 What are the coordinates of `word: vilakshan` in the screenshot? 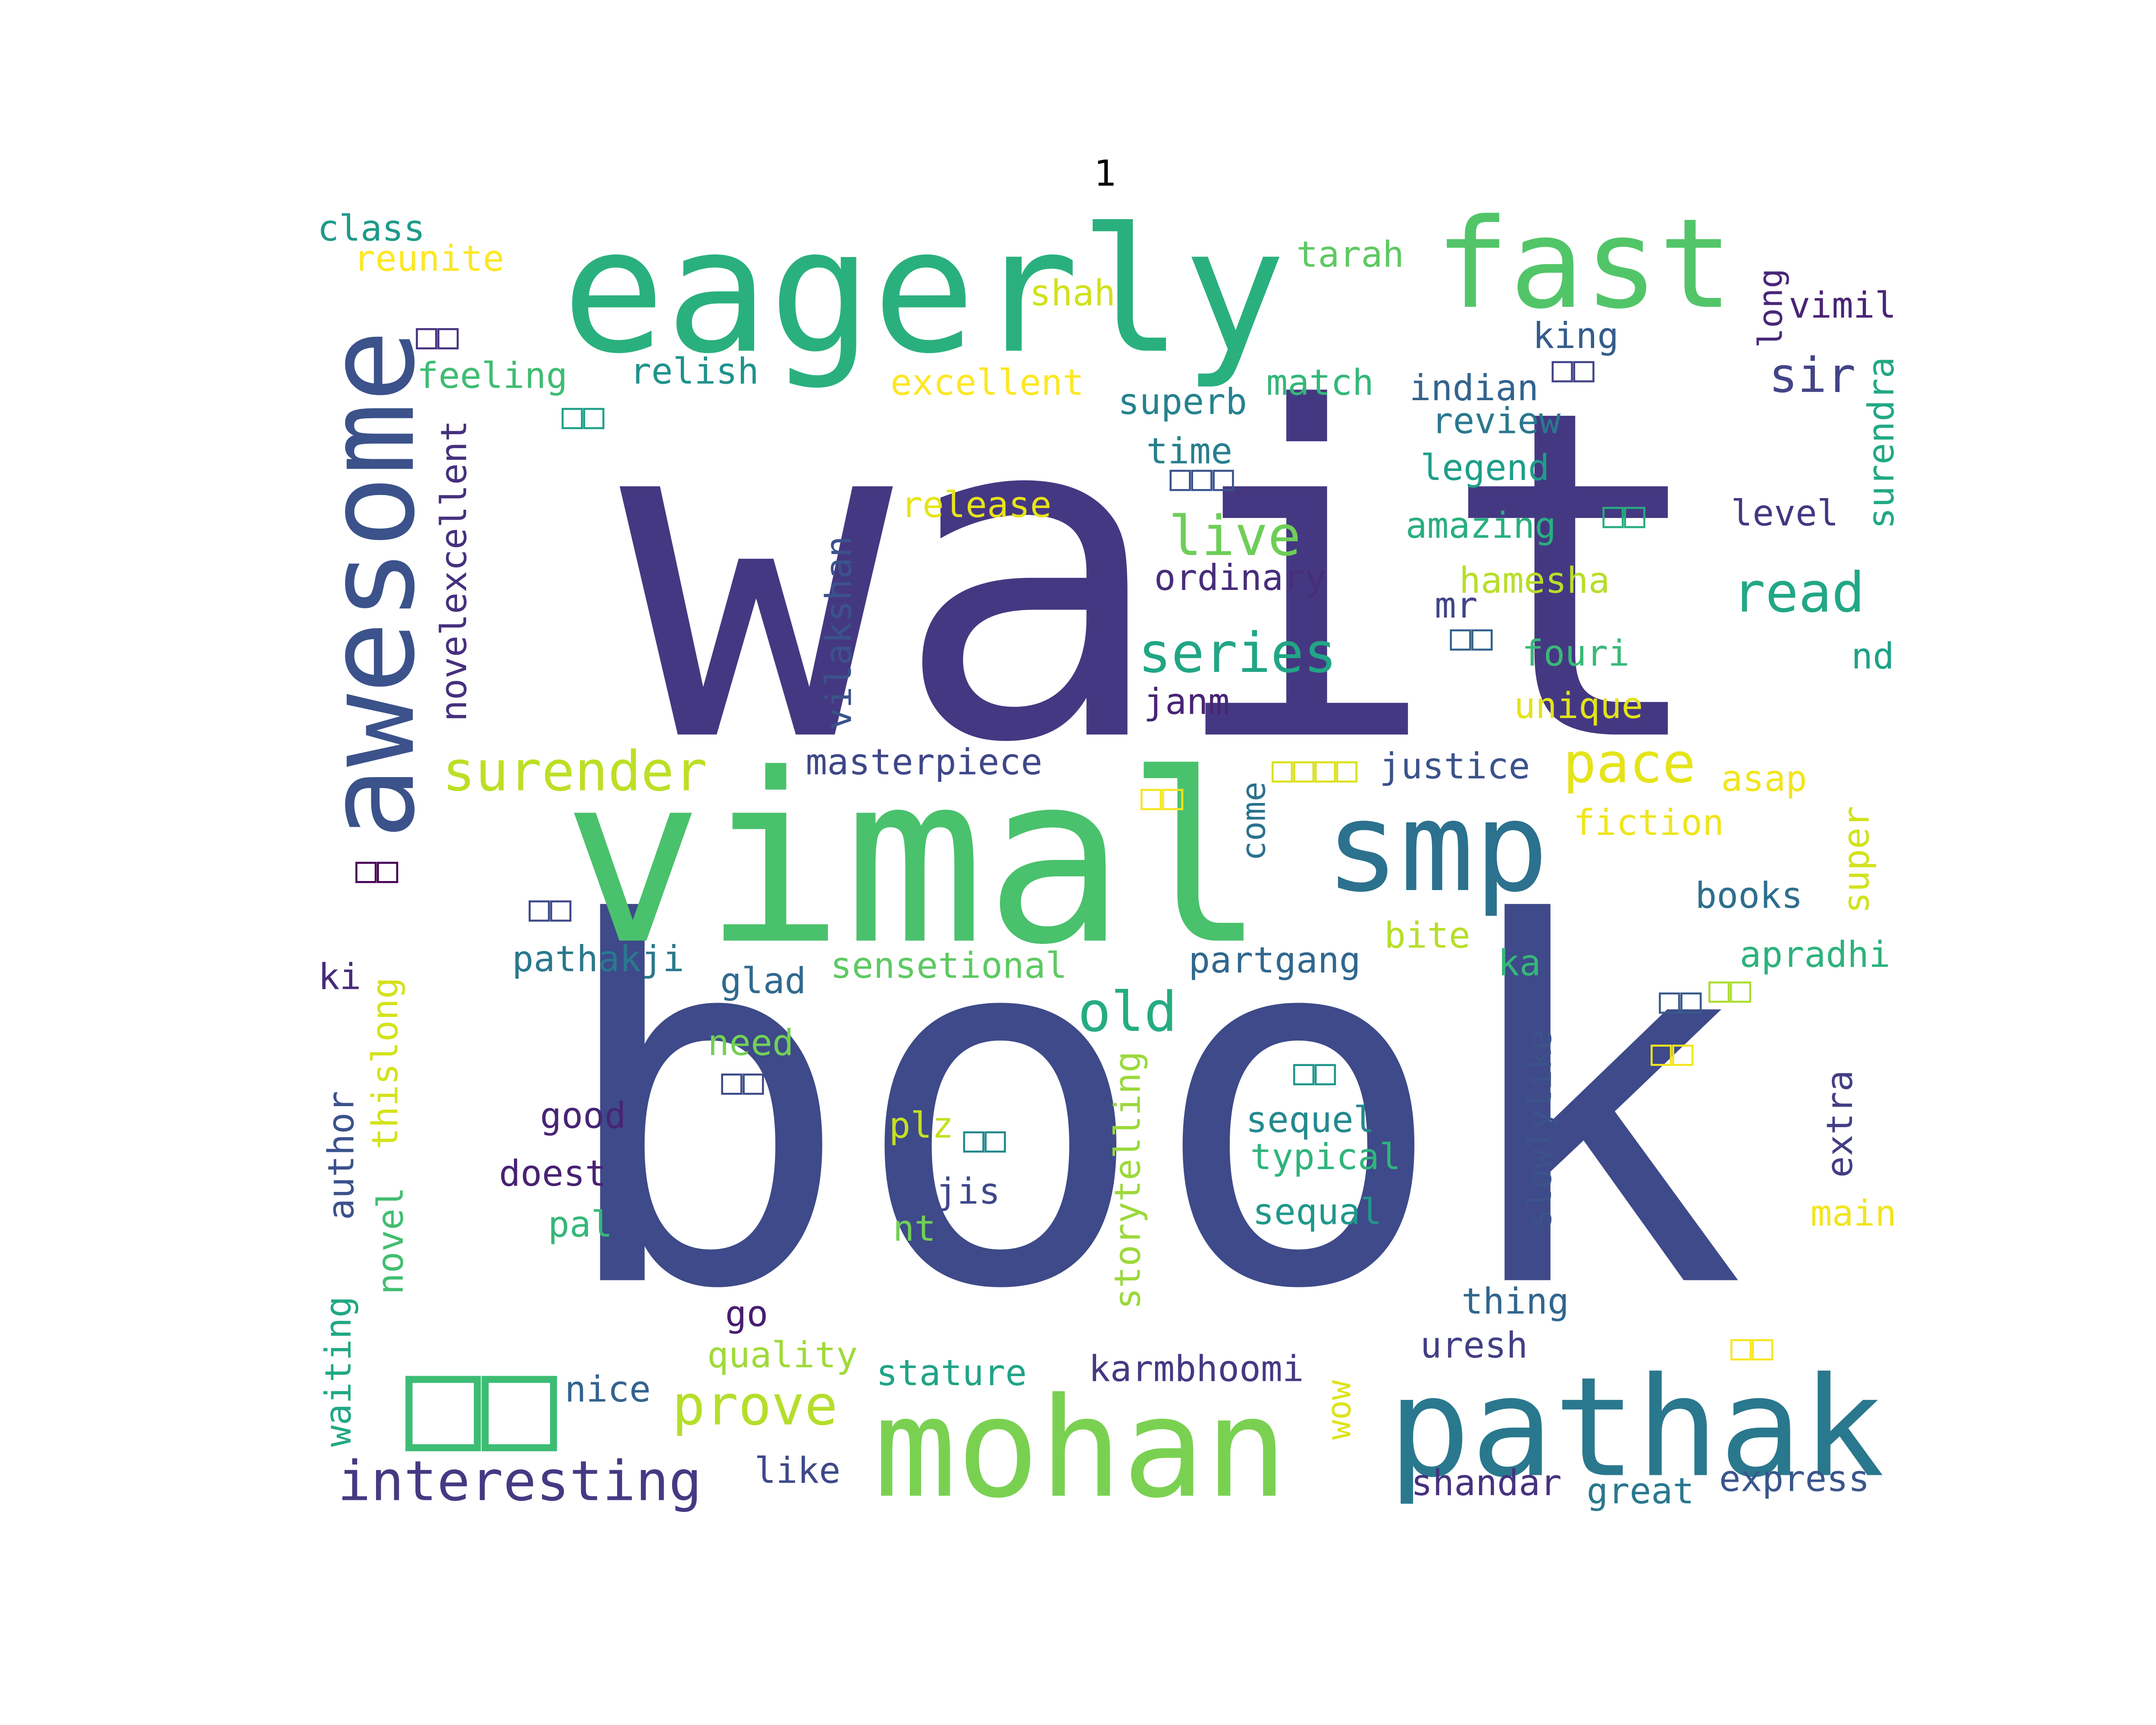 It's located at (839, 633).